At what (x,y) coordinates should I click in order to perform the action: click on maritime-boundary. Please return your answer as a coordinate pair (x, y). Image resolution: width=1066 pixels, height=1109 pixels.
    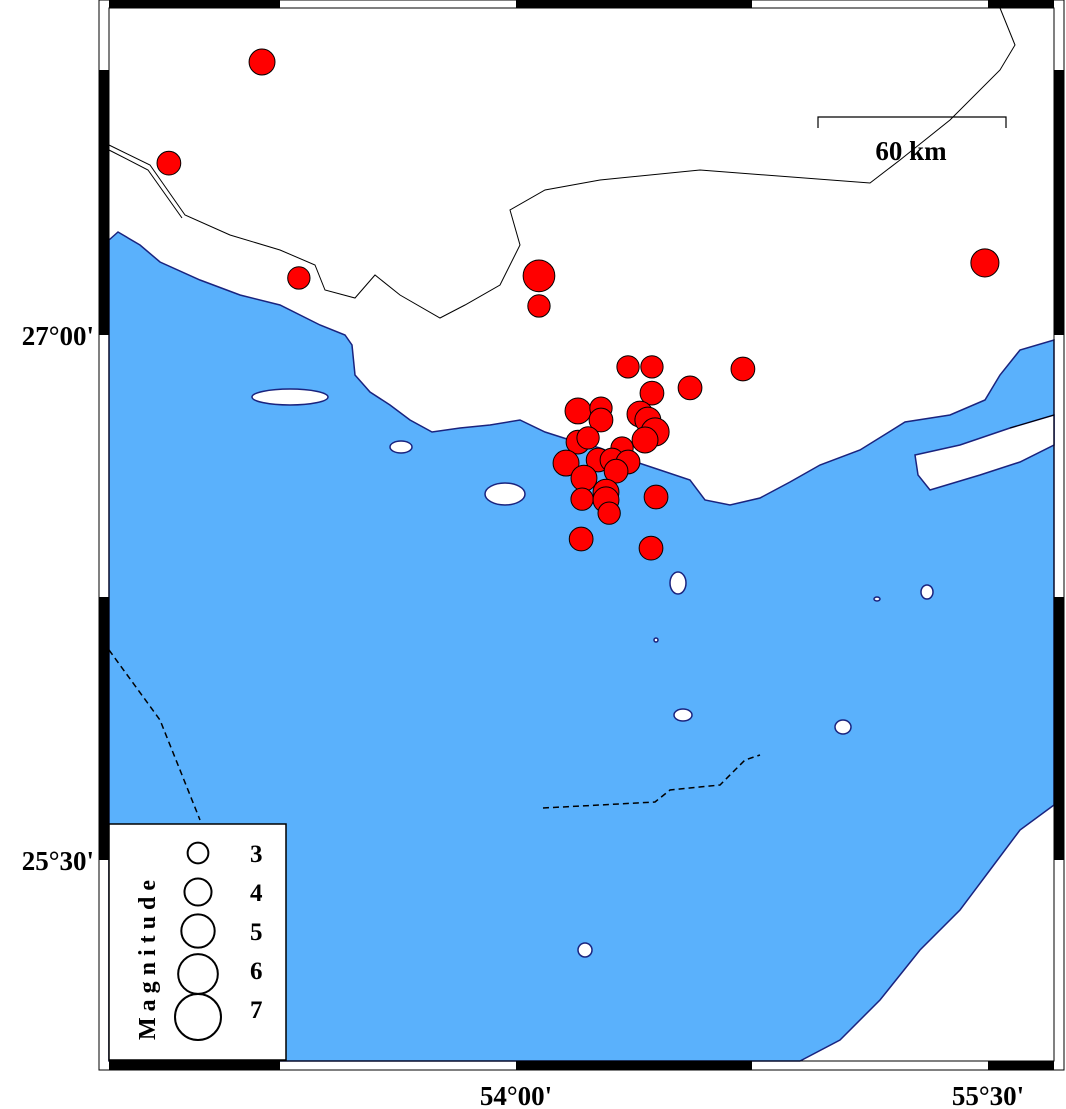
    Looking at the image, I should click on (651, 781).